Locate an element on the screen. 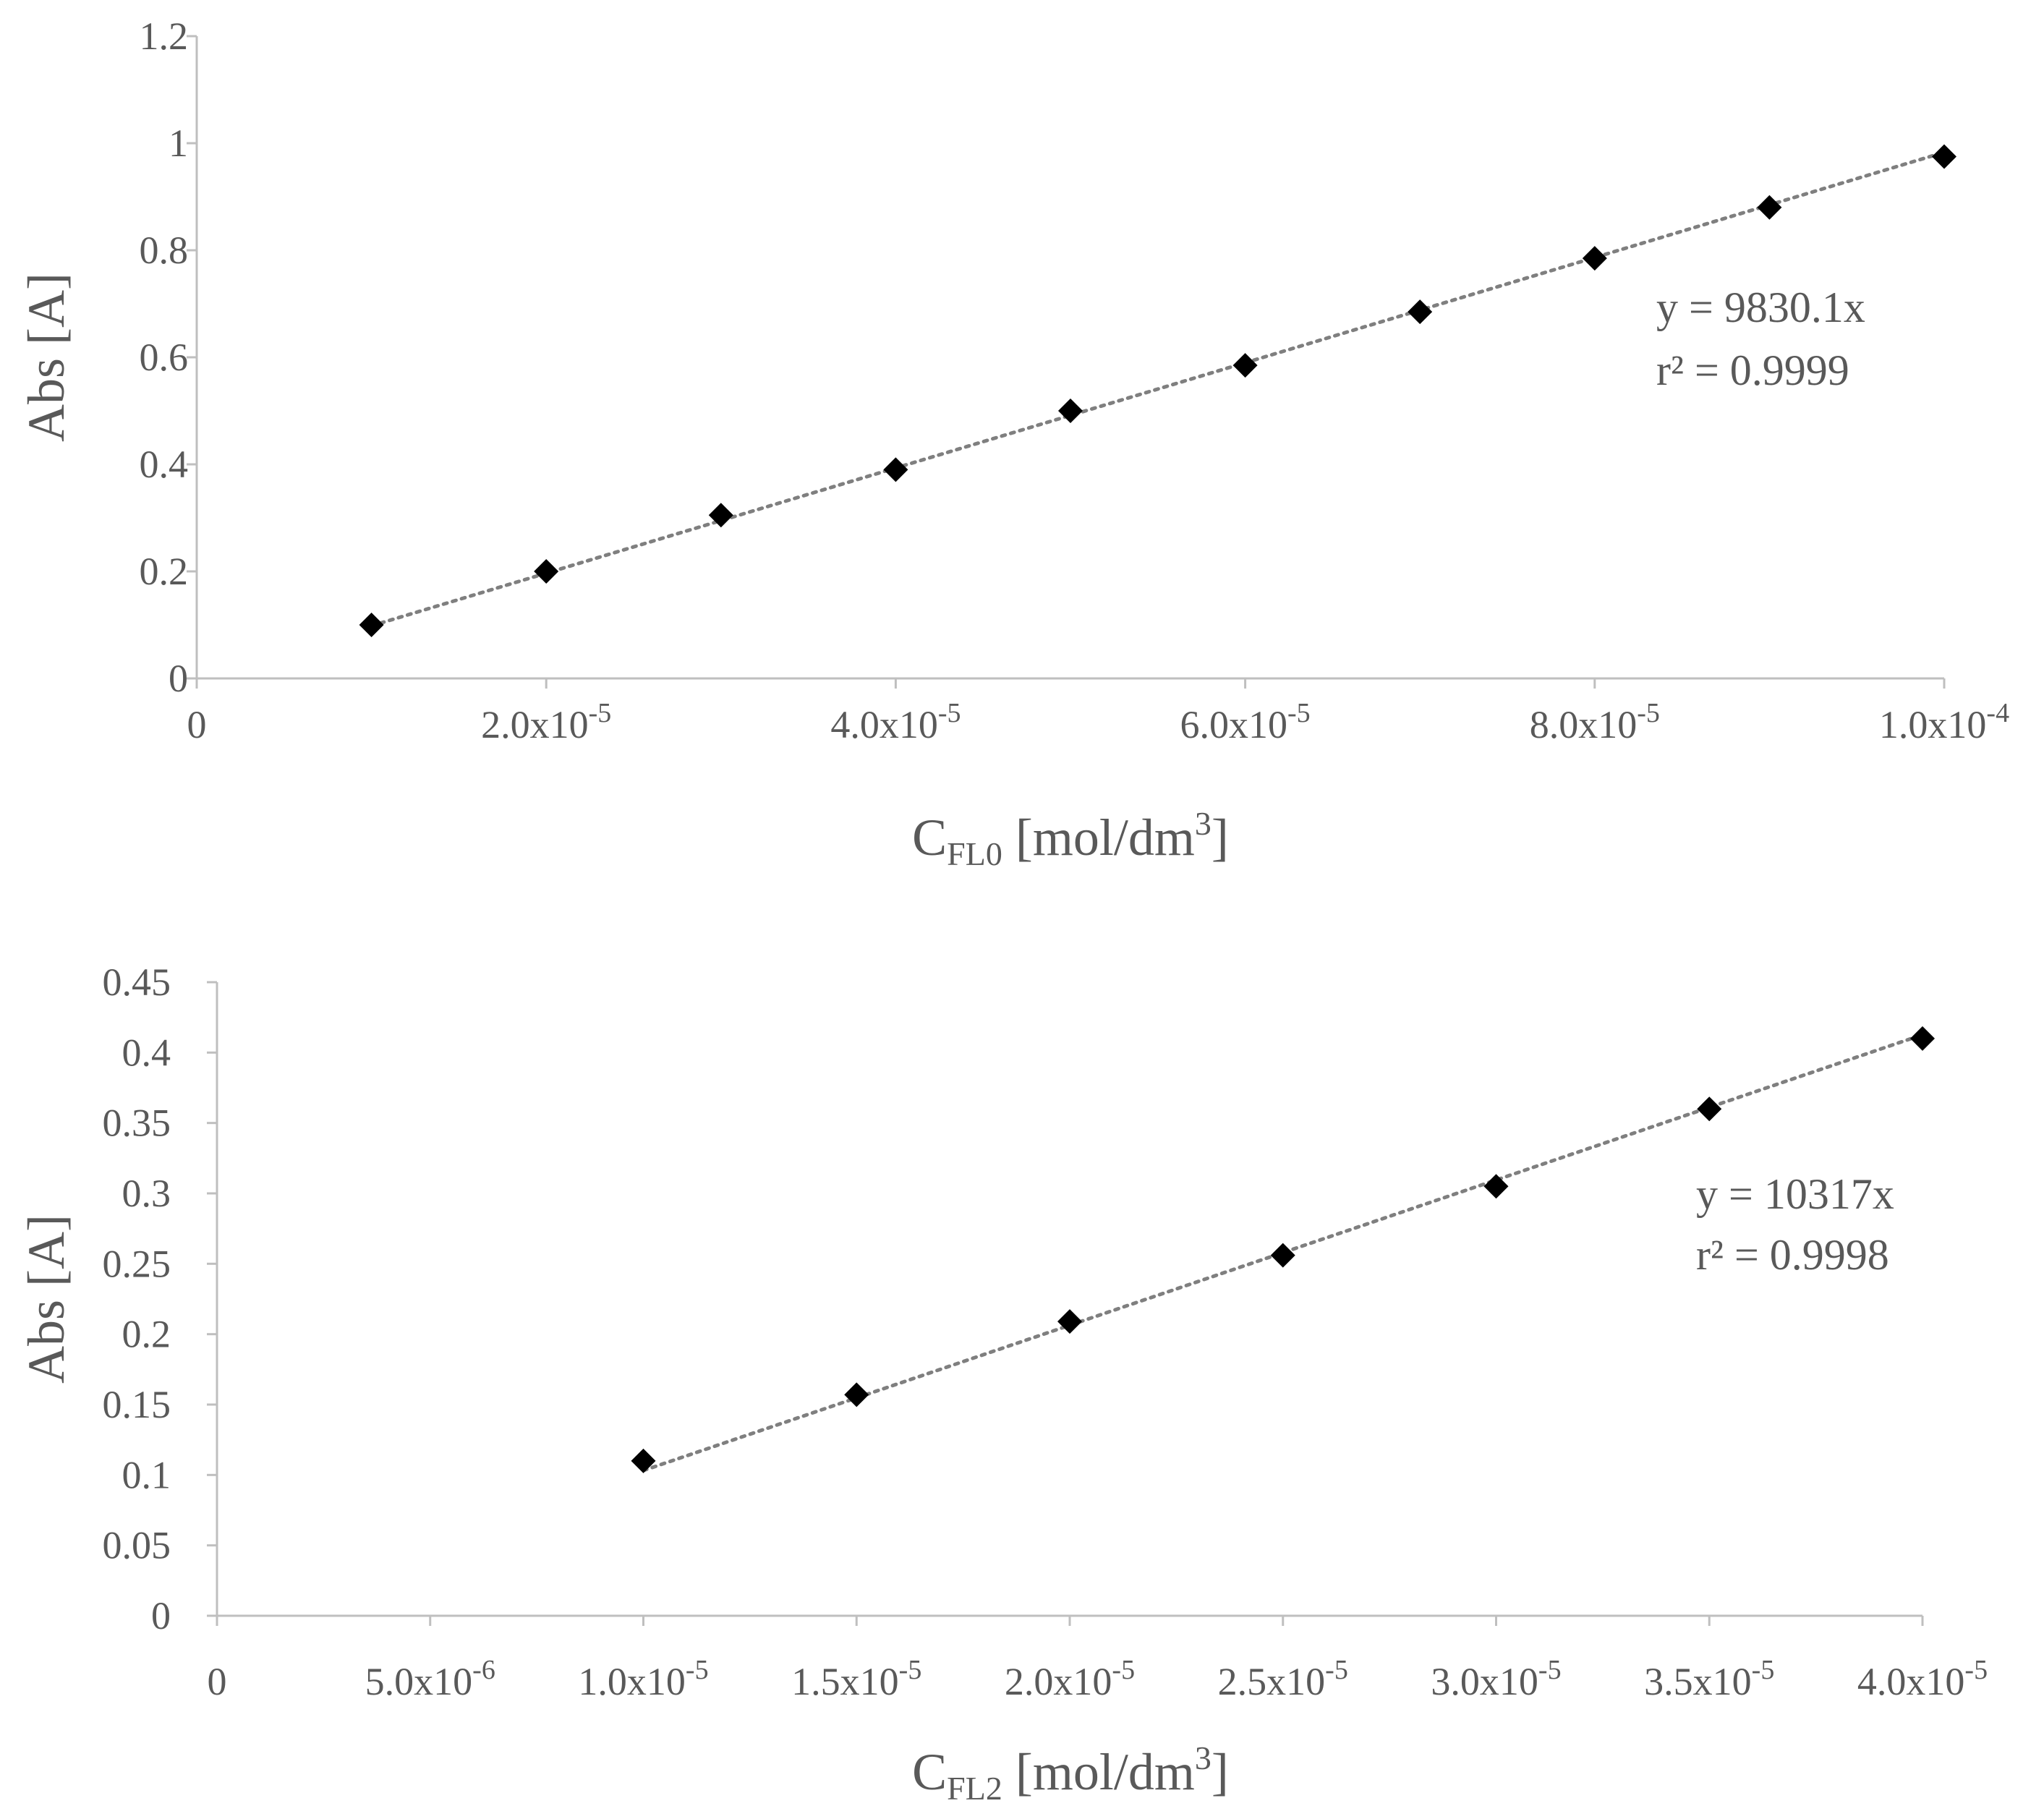 This screenshot has width=2044, height=1819. chart-1-x-tick-label: 2.5x10⁻⁵ is located at coordinates (1283, 1679).